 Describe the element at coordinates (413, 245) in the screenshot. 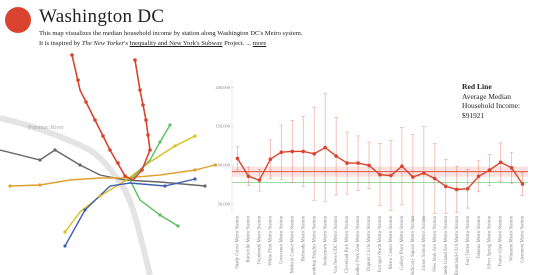

I see `x-tick-label: Judiciary Square Metro Station` at that location.